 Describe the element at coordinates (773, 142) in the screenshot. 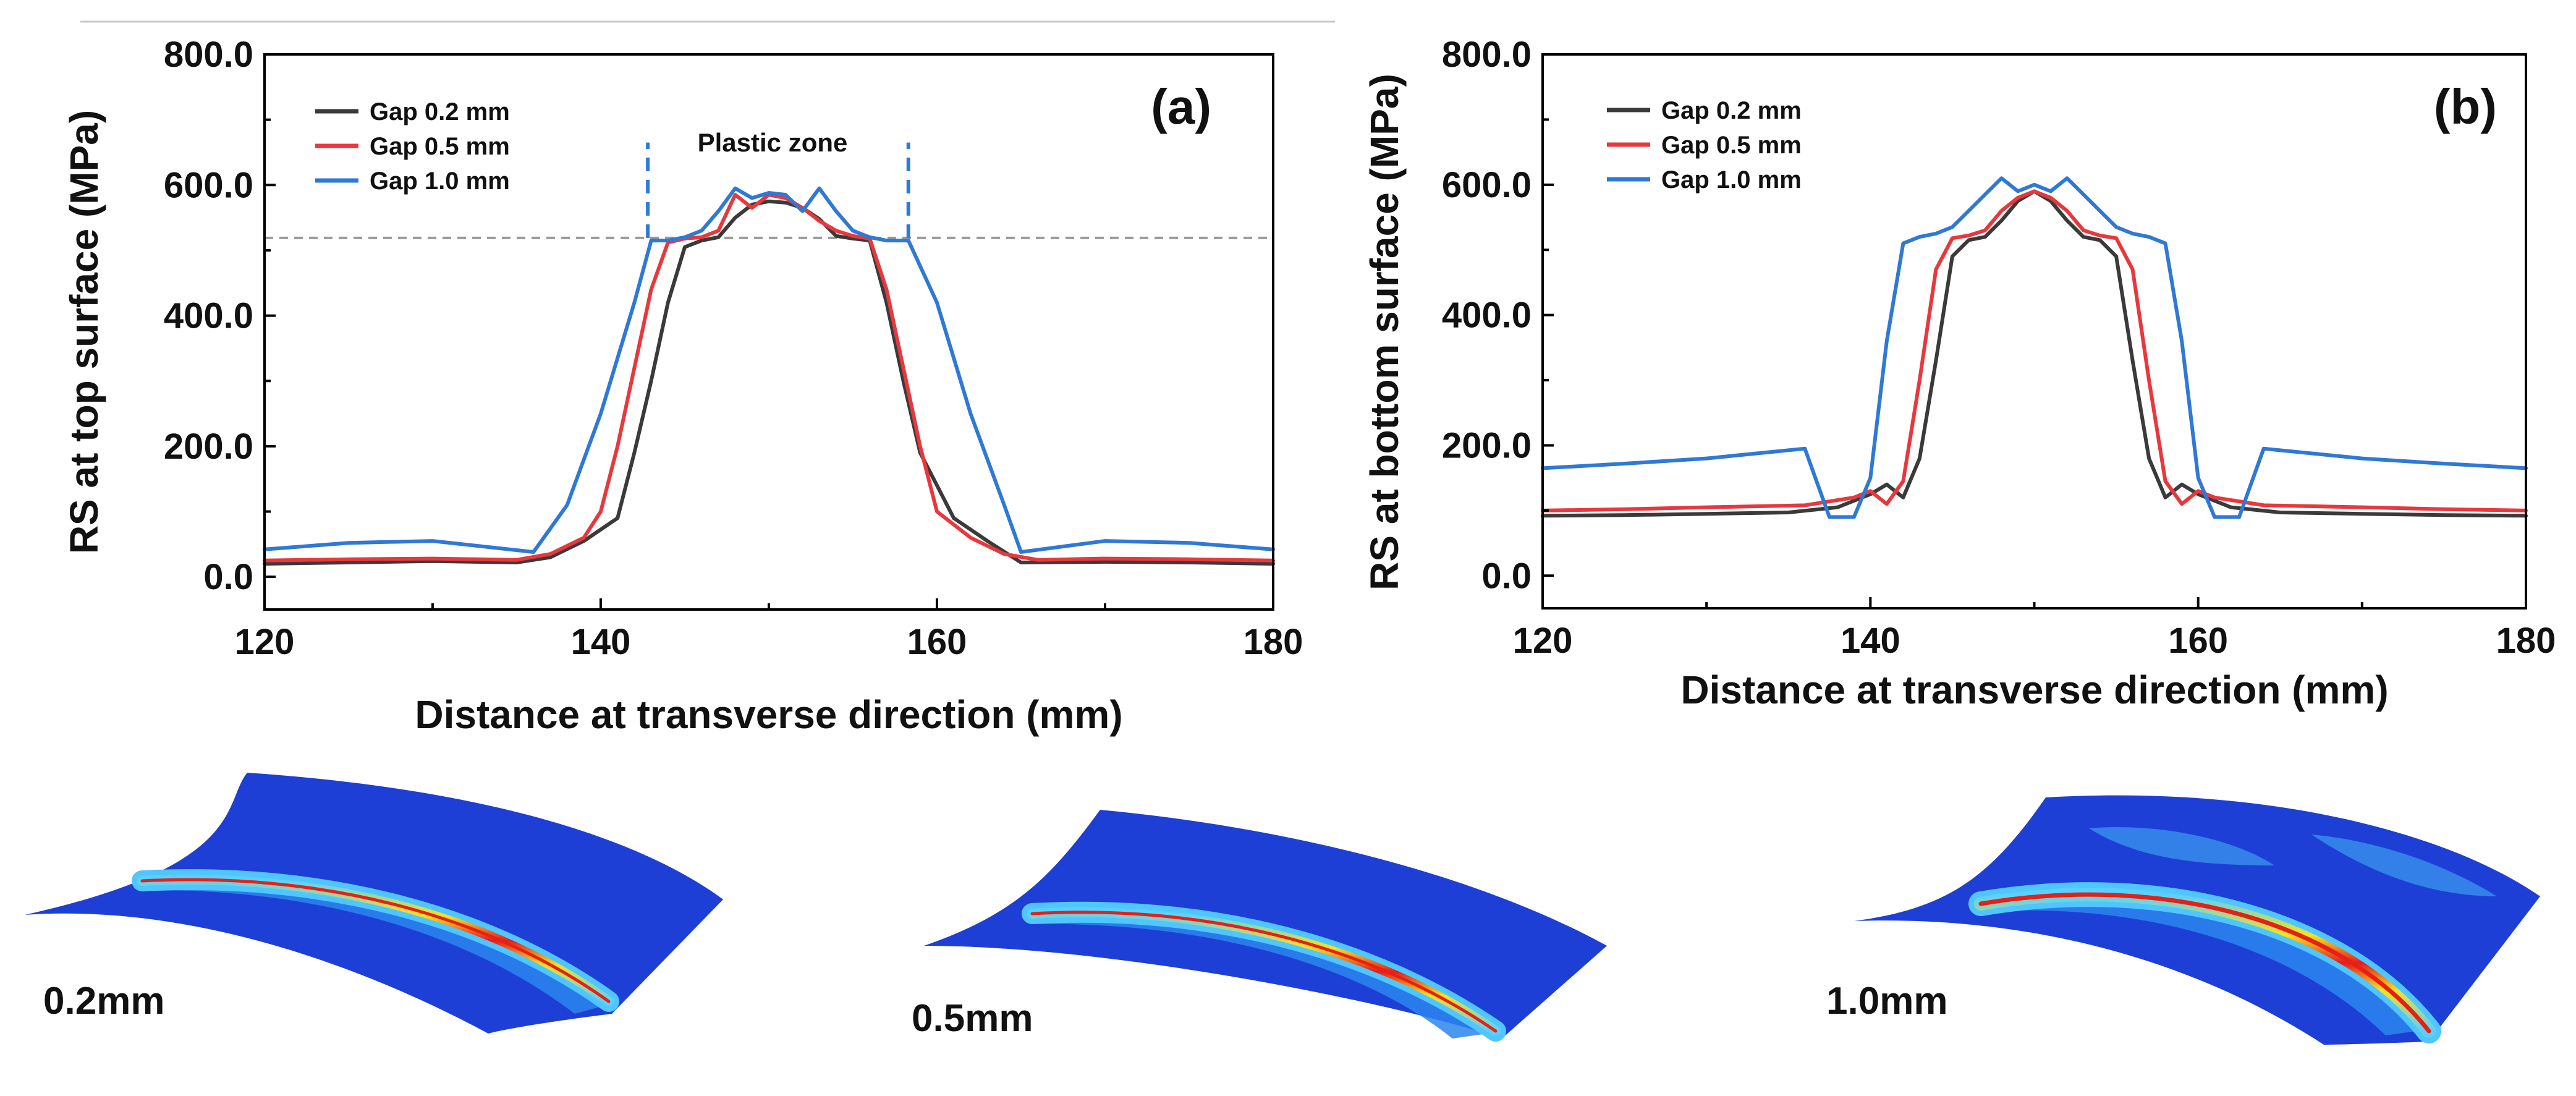

I see `chart-a-annotation-plastic-zone: Plastic zone` at that location.